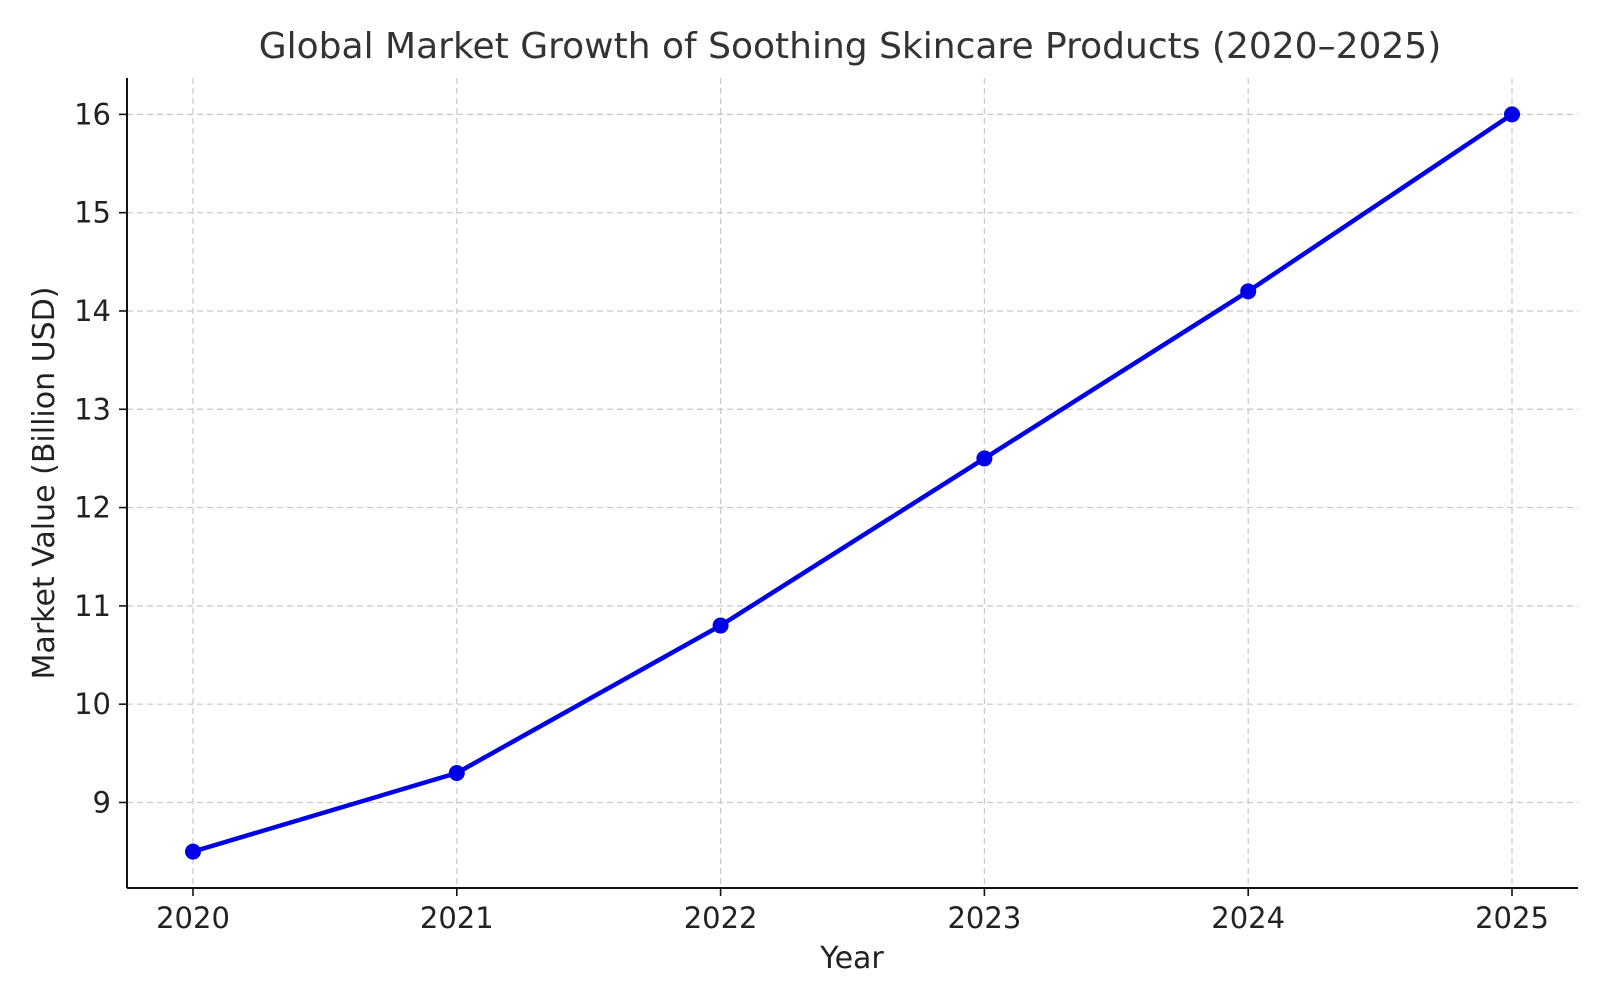 The width and height of the screenshot is (1600, 1004). What do you see at coordinates (92, 311) in the screenshot?
I see `y-tick-label: 14` at bounding box center [92, 311].